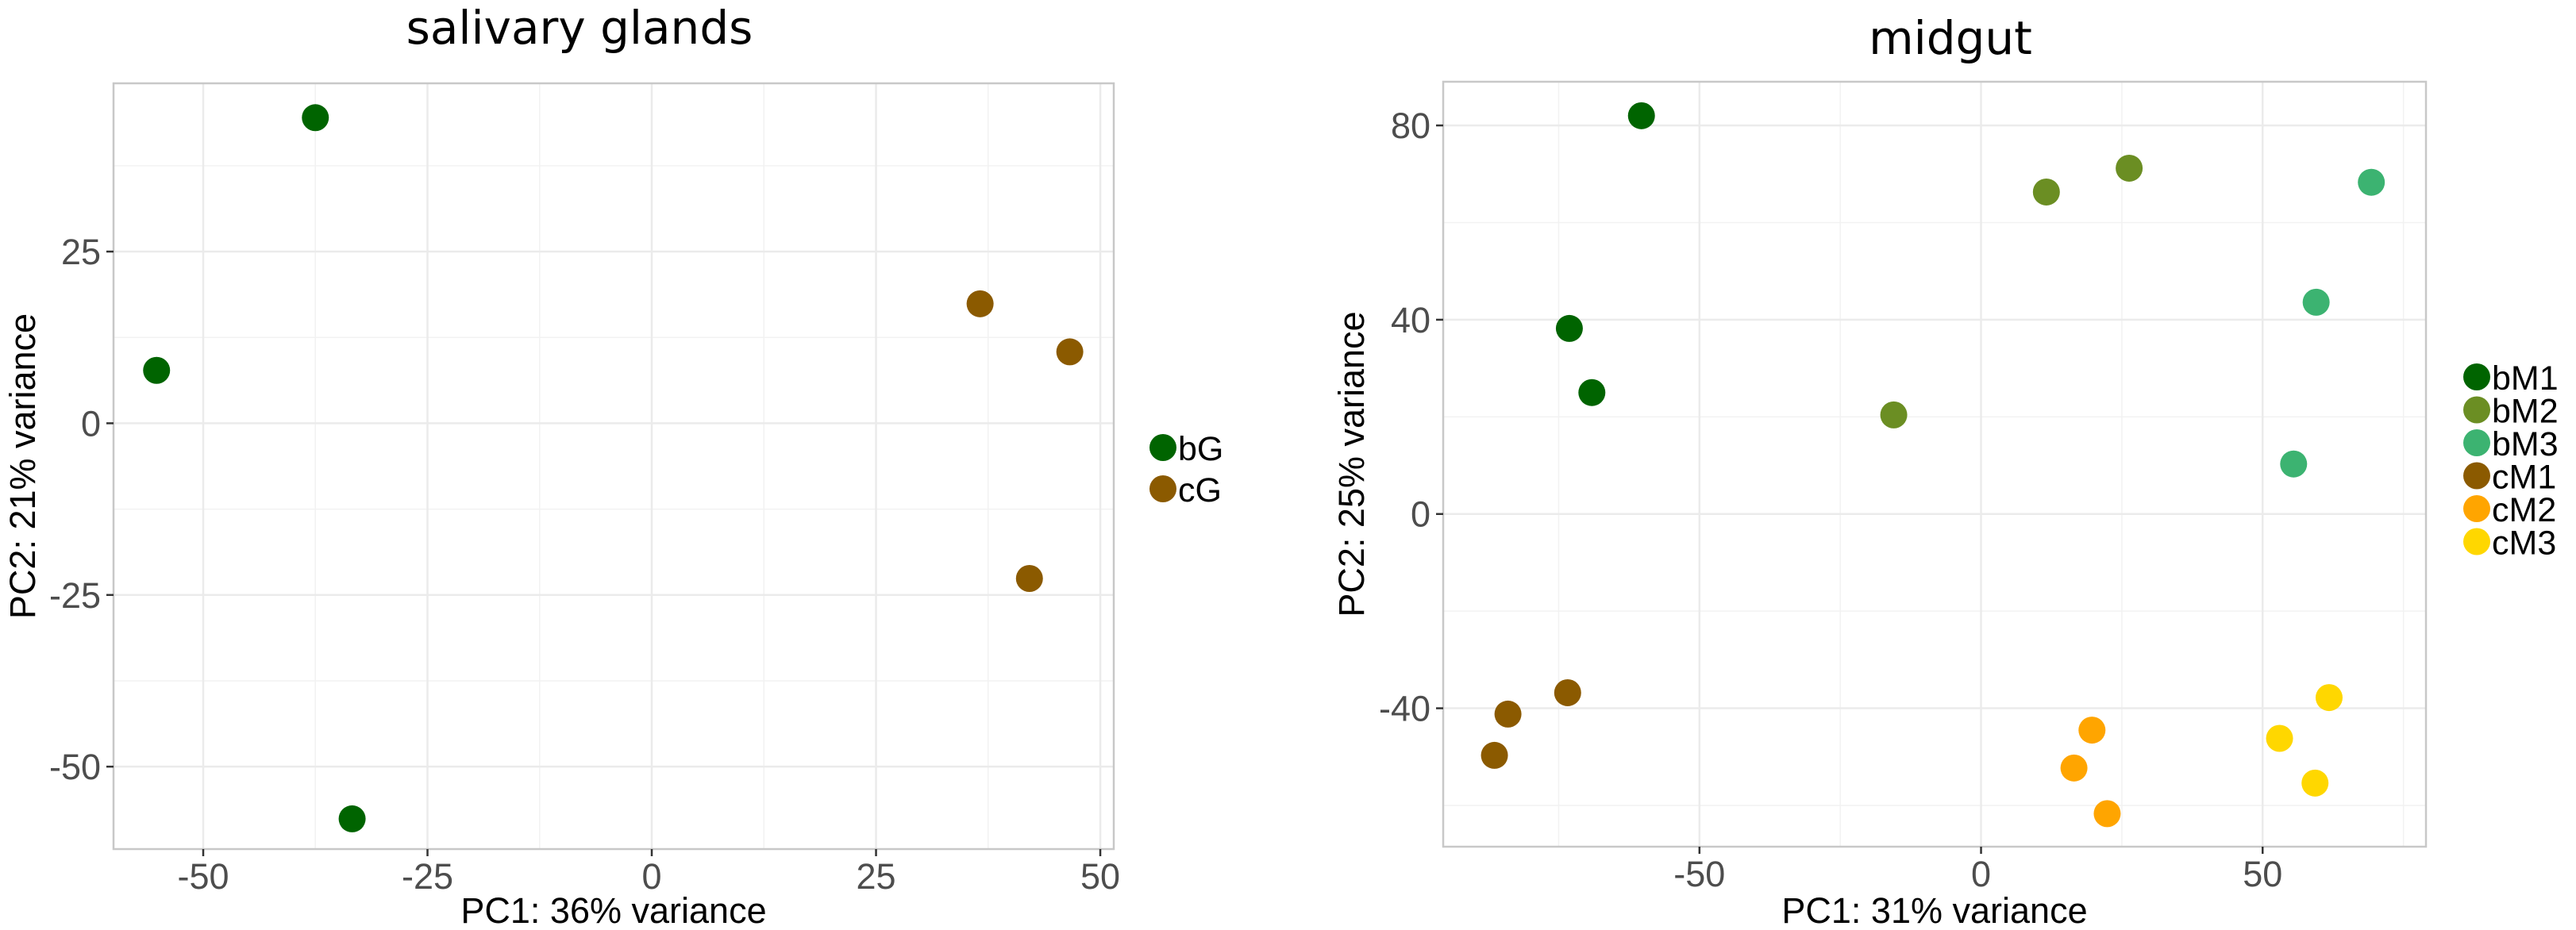 This screenshot has width=2576, height=930. What do you see at coordinates (1200, 490) in the screenshot?
I see `legend-label-cG: cG` at bounding box center [1200, 490].